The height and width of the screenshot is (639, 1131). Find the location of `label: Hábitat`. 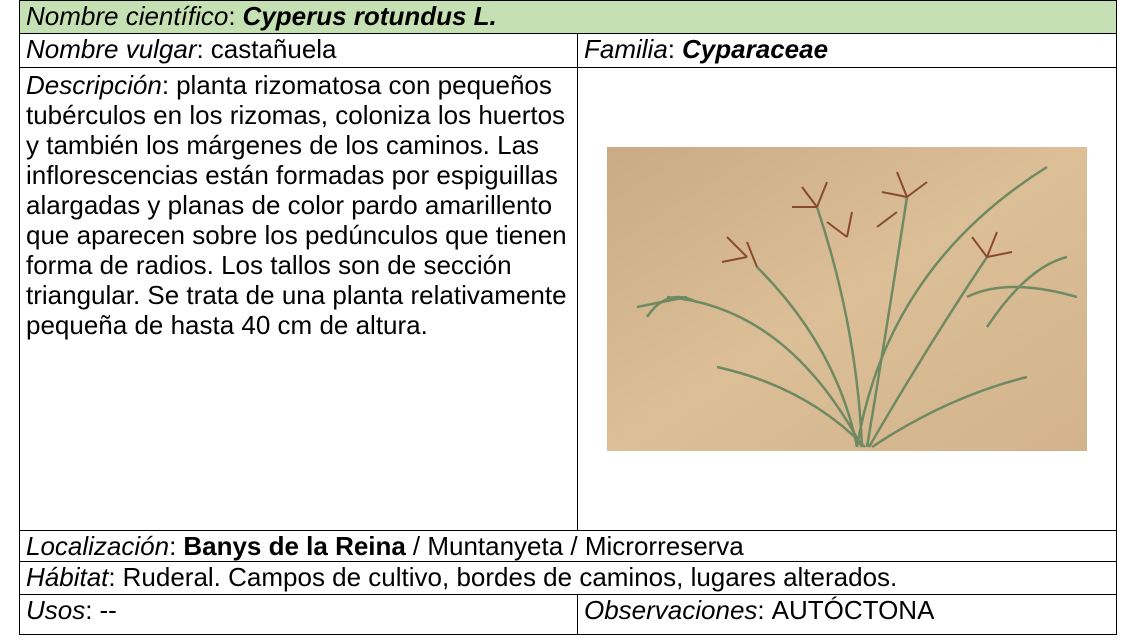

label: Hábitat is located at coordinates (67, 577).